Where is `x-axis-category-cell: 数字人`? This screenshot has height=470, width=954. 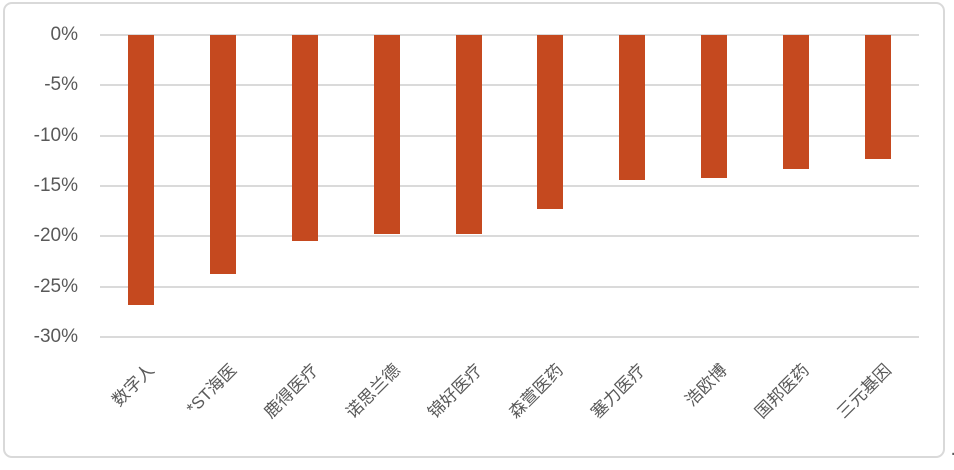 x-axis-category-cell: 数字人 is located at coordinates (141, 401).